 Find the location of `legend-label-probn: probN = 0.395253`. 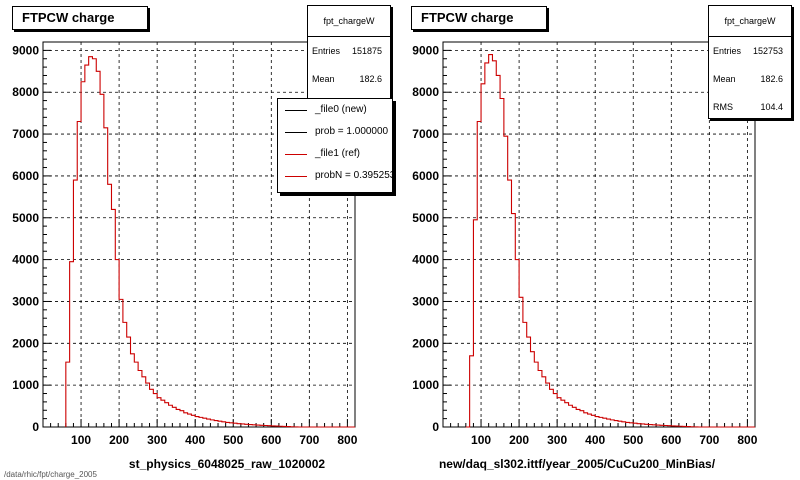

legend-label-probn: probN = 0.395253 is located at coordinates (354, 175).